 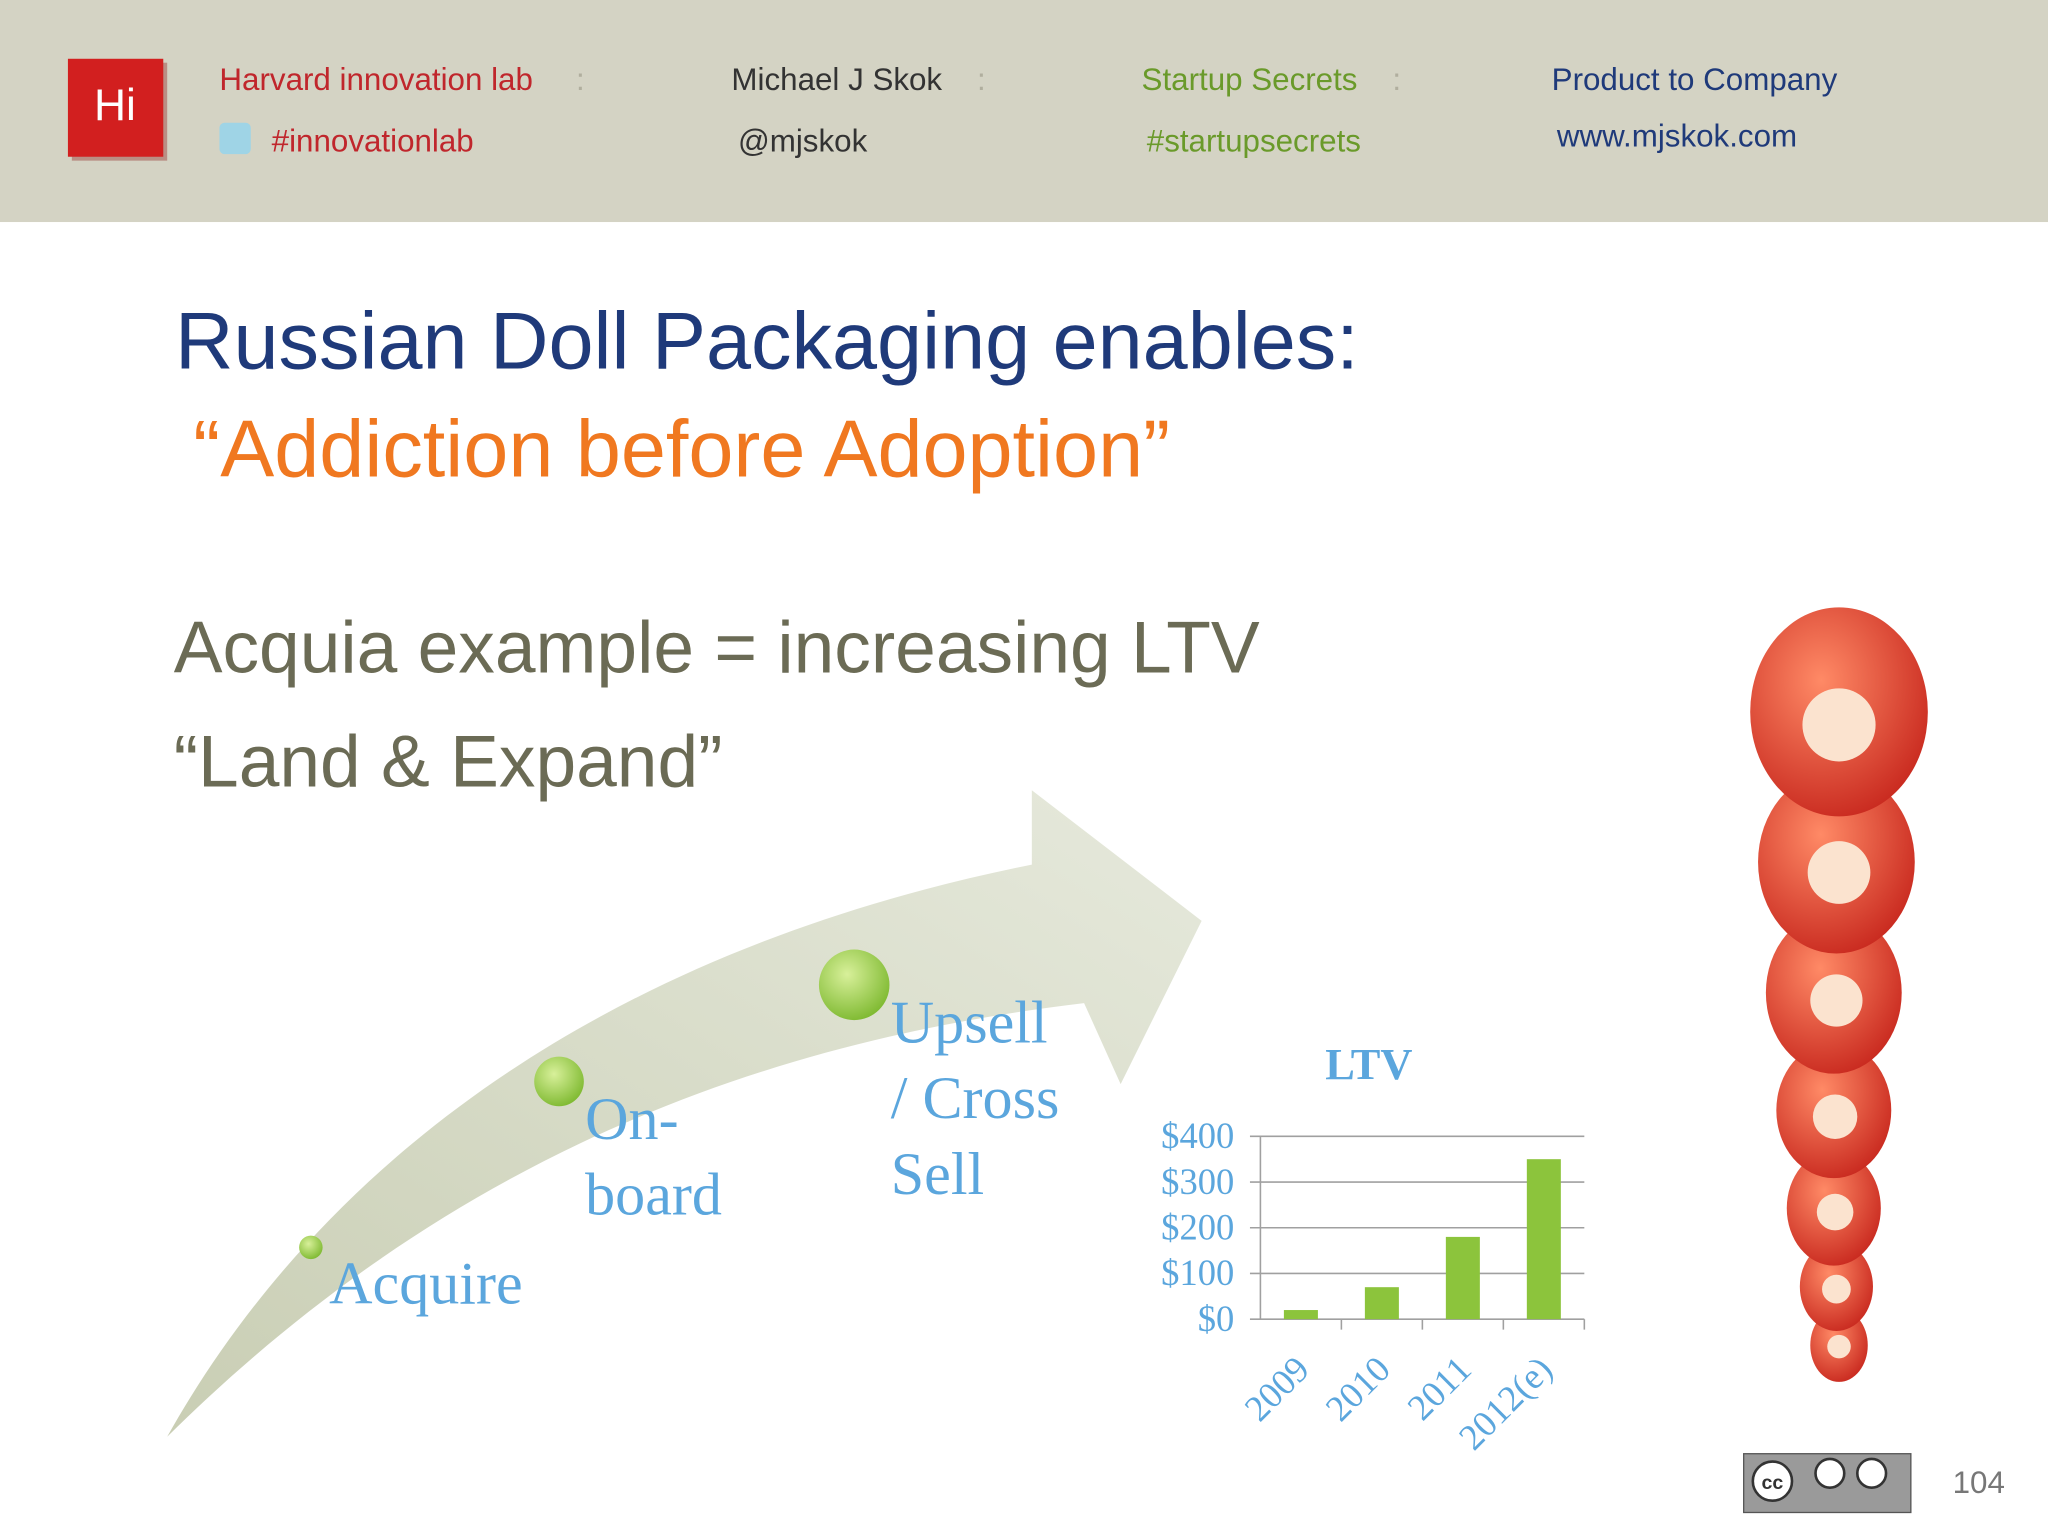 I want to click on header-text: www.mjskok.com, so click(x=1676, y=135).